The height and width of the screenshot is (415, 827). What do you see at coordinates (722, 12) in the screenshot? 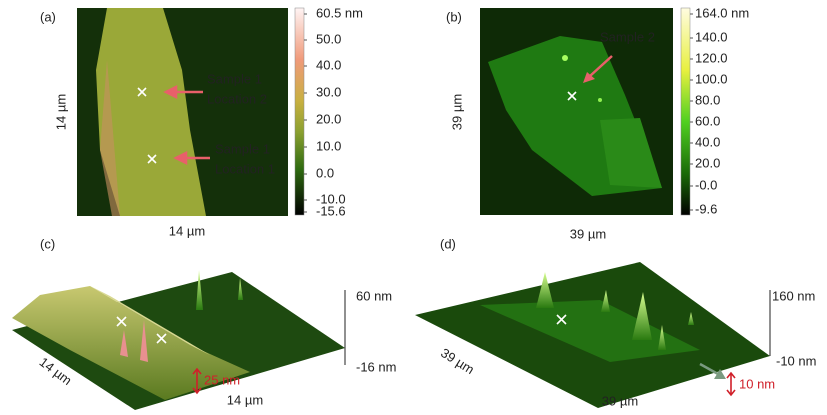
I see `colorbar-label: 164.0 nm` at bounding box center [722, 12].